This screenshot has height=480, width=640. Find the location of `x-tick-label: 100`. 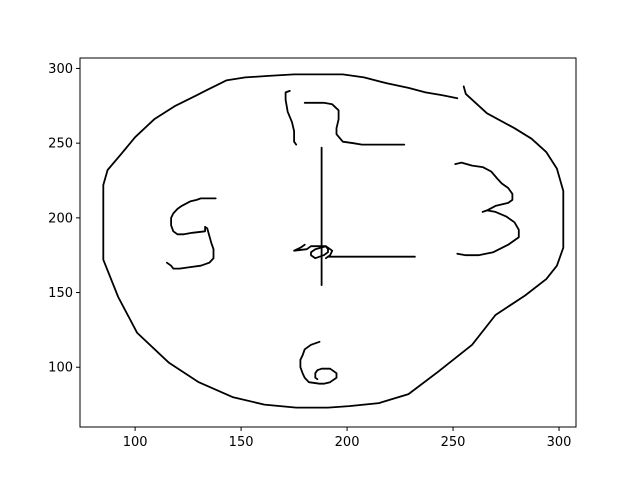

x-tick-label: 100 is located at coordinates (135, 442).